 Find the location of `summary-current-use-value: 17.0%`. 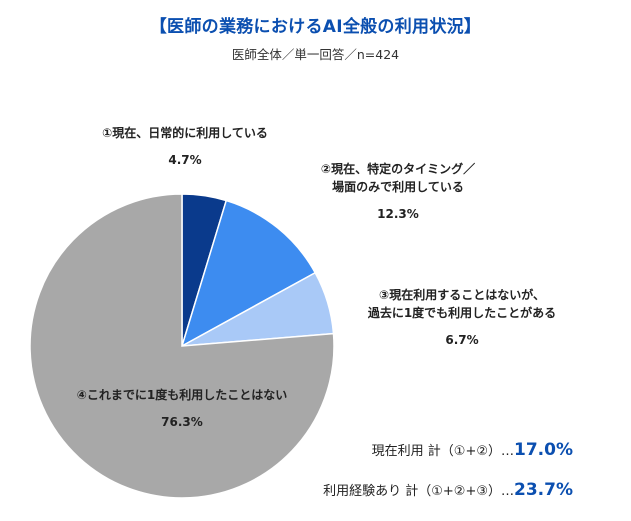

summary-current-use-value: 17.0% is located at coordinates (543, 450).